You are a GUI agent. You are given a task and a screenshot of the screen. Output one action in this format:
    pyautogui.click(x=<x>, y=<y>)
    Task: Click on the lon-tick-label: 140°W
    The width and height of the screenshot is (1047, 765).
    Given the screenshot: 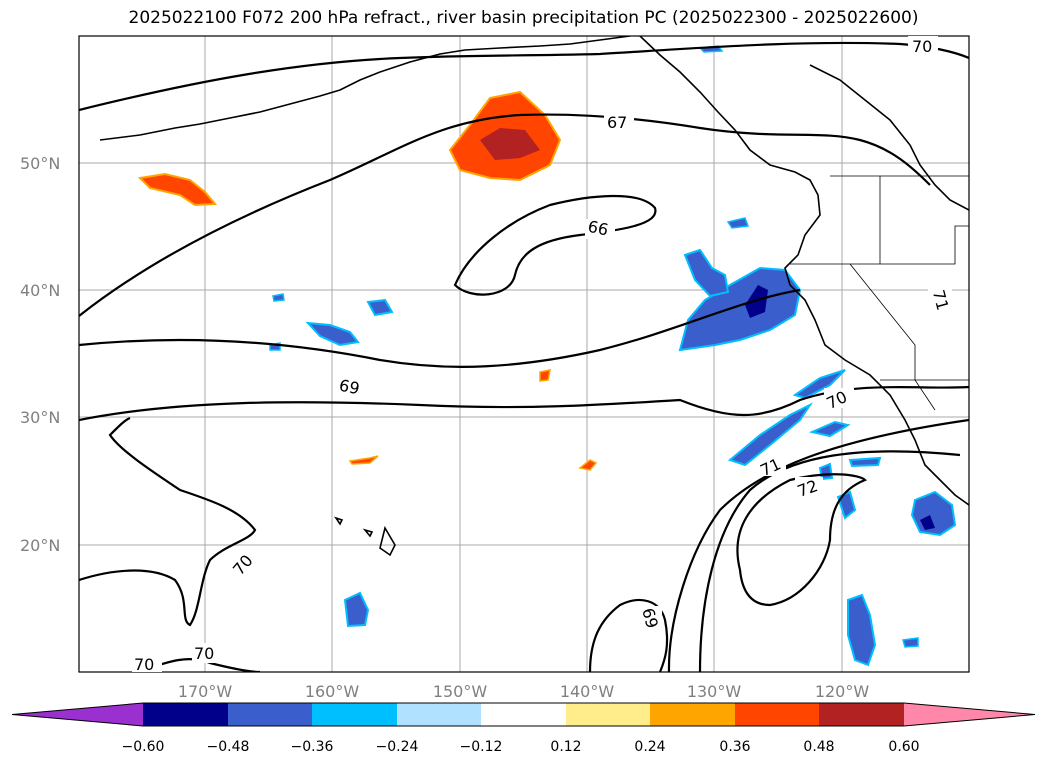 What is the action you would take?
    pyautogui.click(x=587, y=691)
    